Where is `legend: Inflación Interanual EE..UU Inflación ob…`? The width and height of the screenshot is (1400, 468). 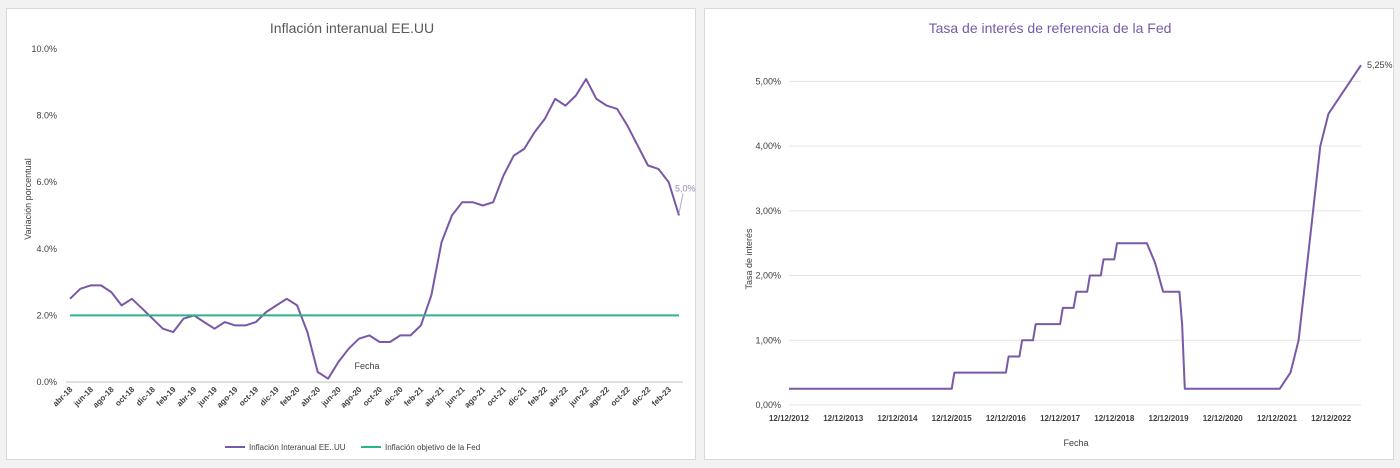 legend: Inflación Interanual EE..UU Inflación ob… is located at coordinates (352, 447).